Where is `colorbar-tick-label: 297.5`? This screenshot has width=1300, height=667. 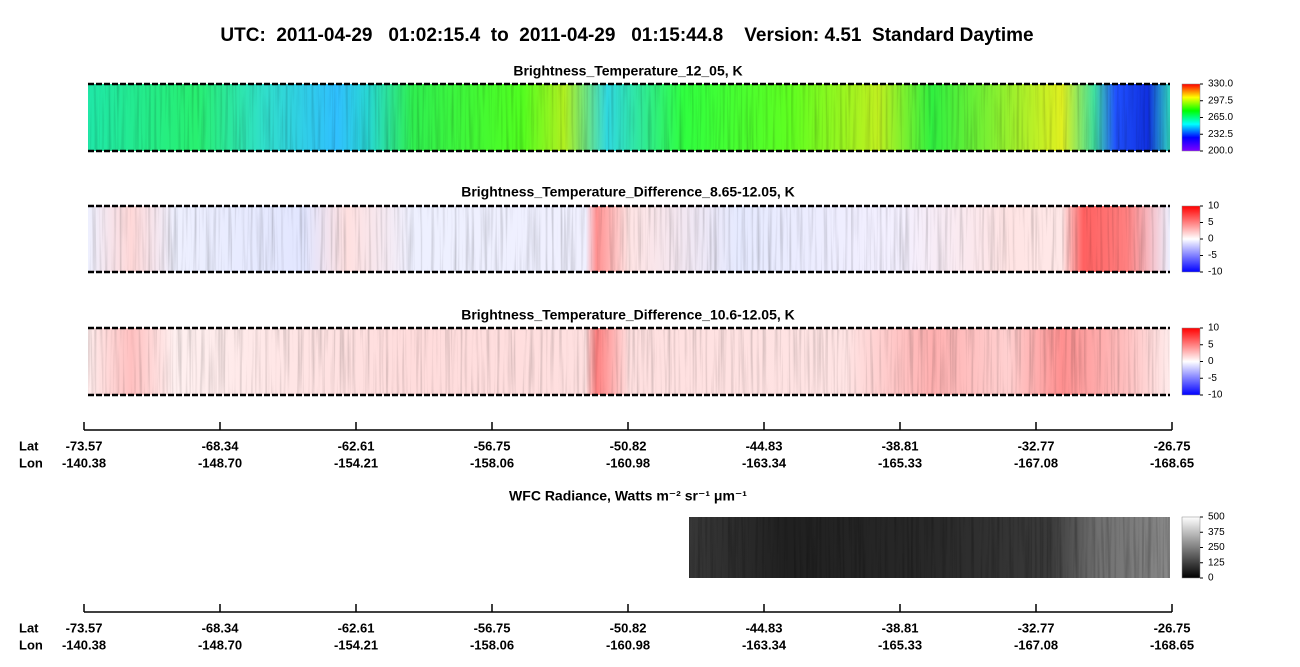 colorbar-tick-label: 297.5 is located at coordinates (1220, 100).